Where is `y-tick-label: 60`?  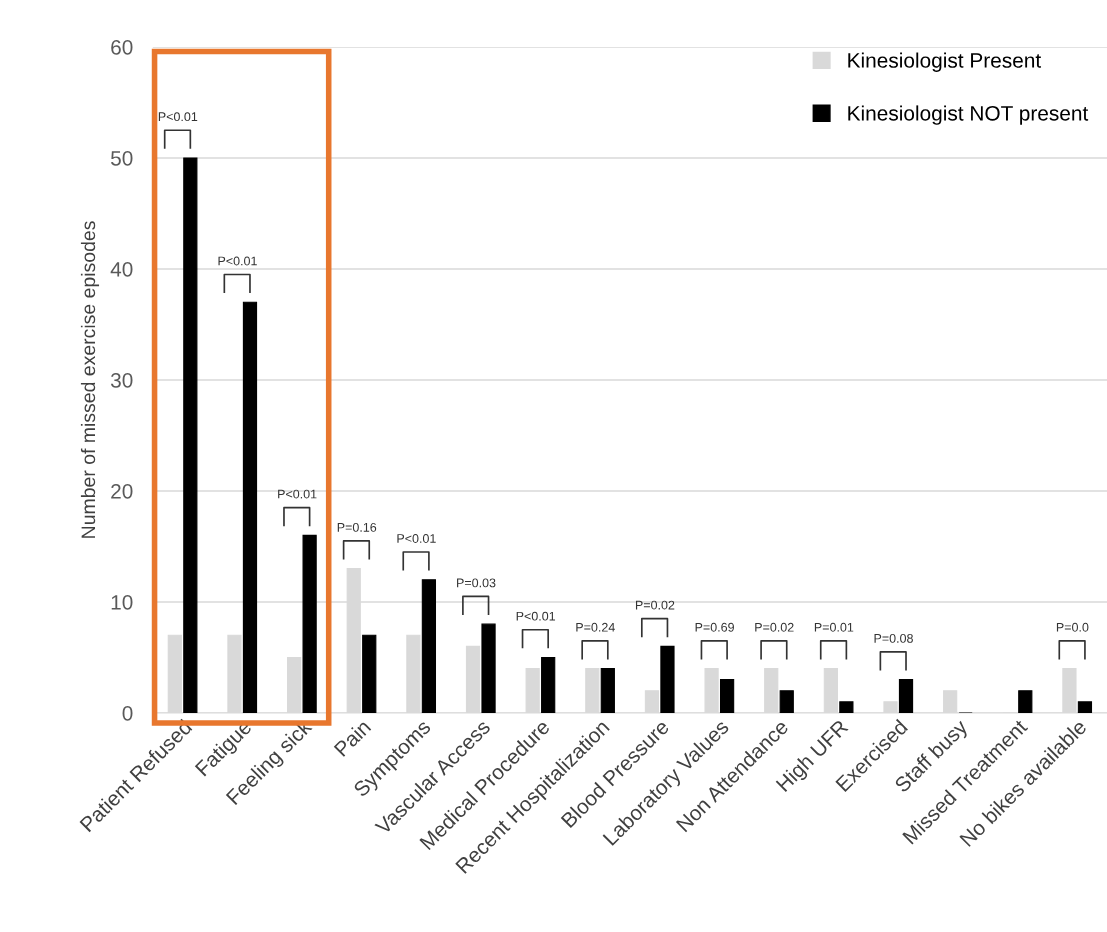
y-tick-label: 60 is located at coordinates (122, 47).